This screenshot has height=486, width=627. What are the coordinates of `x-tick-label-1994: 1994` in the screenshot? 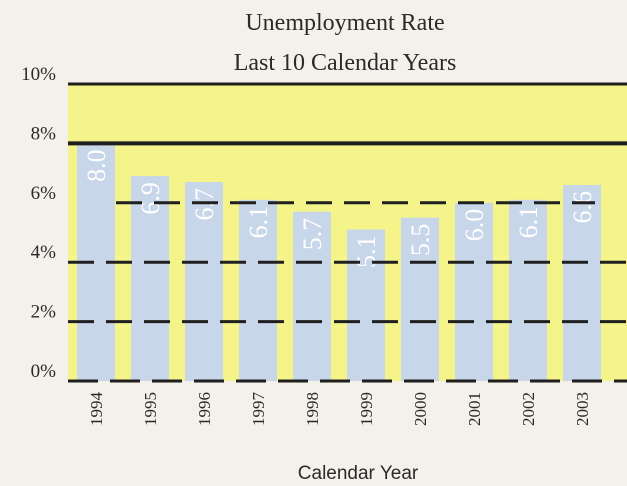 It's located at (96, 409).